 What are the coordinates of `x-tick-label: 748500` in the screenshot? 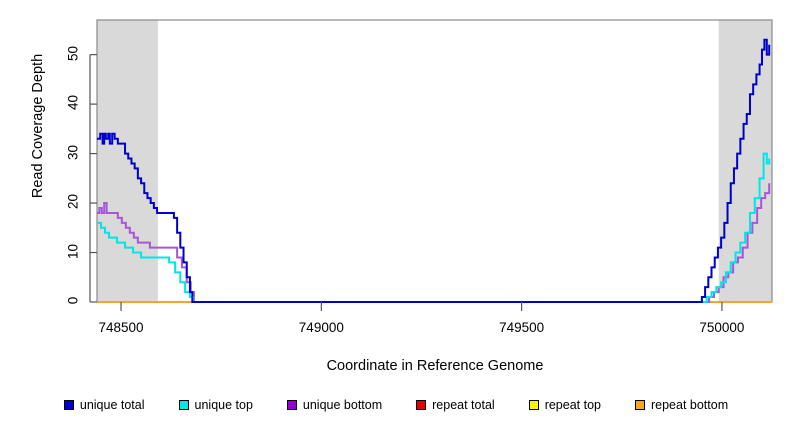 It's located at (121, 327).